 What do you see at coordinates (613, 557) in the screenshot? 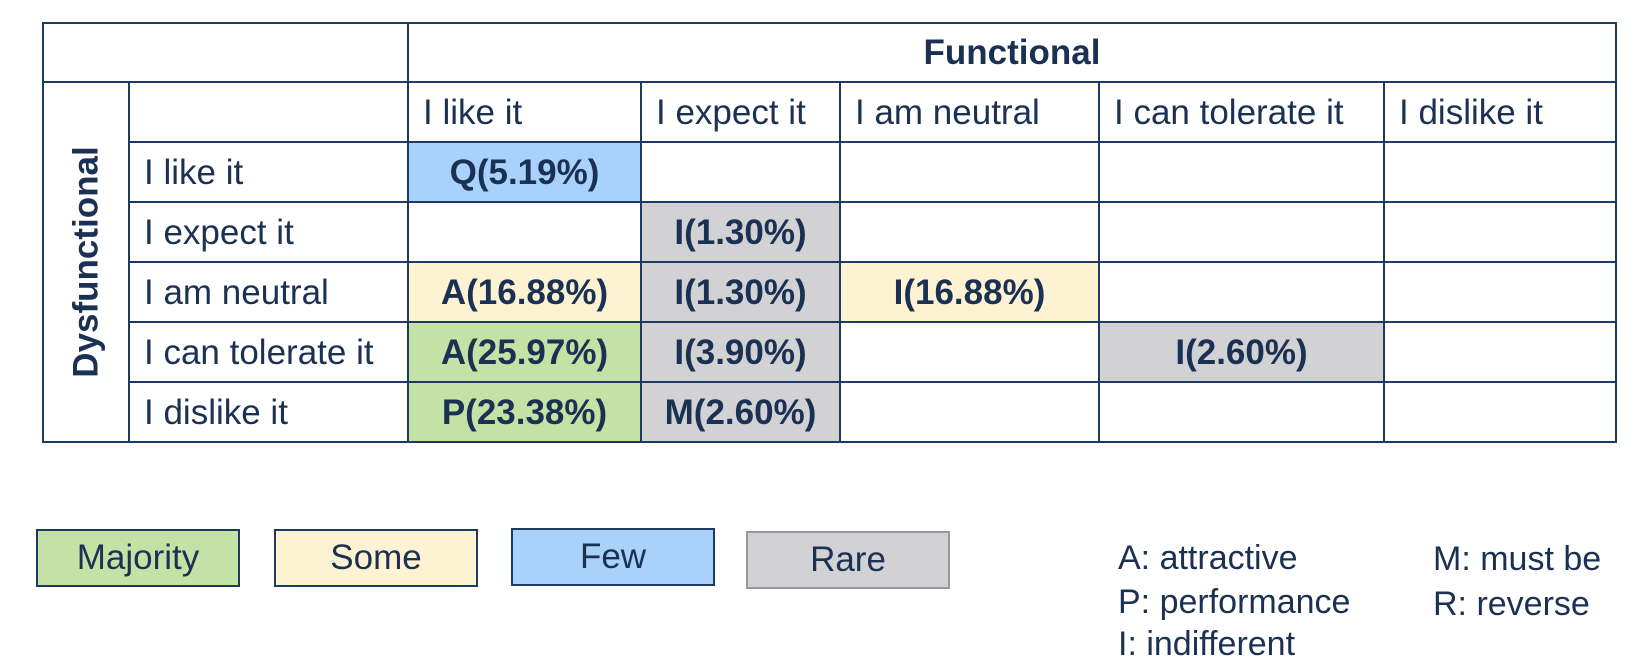
I see `legend-few: Few` at bounding box center [613, 557].